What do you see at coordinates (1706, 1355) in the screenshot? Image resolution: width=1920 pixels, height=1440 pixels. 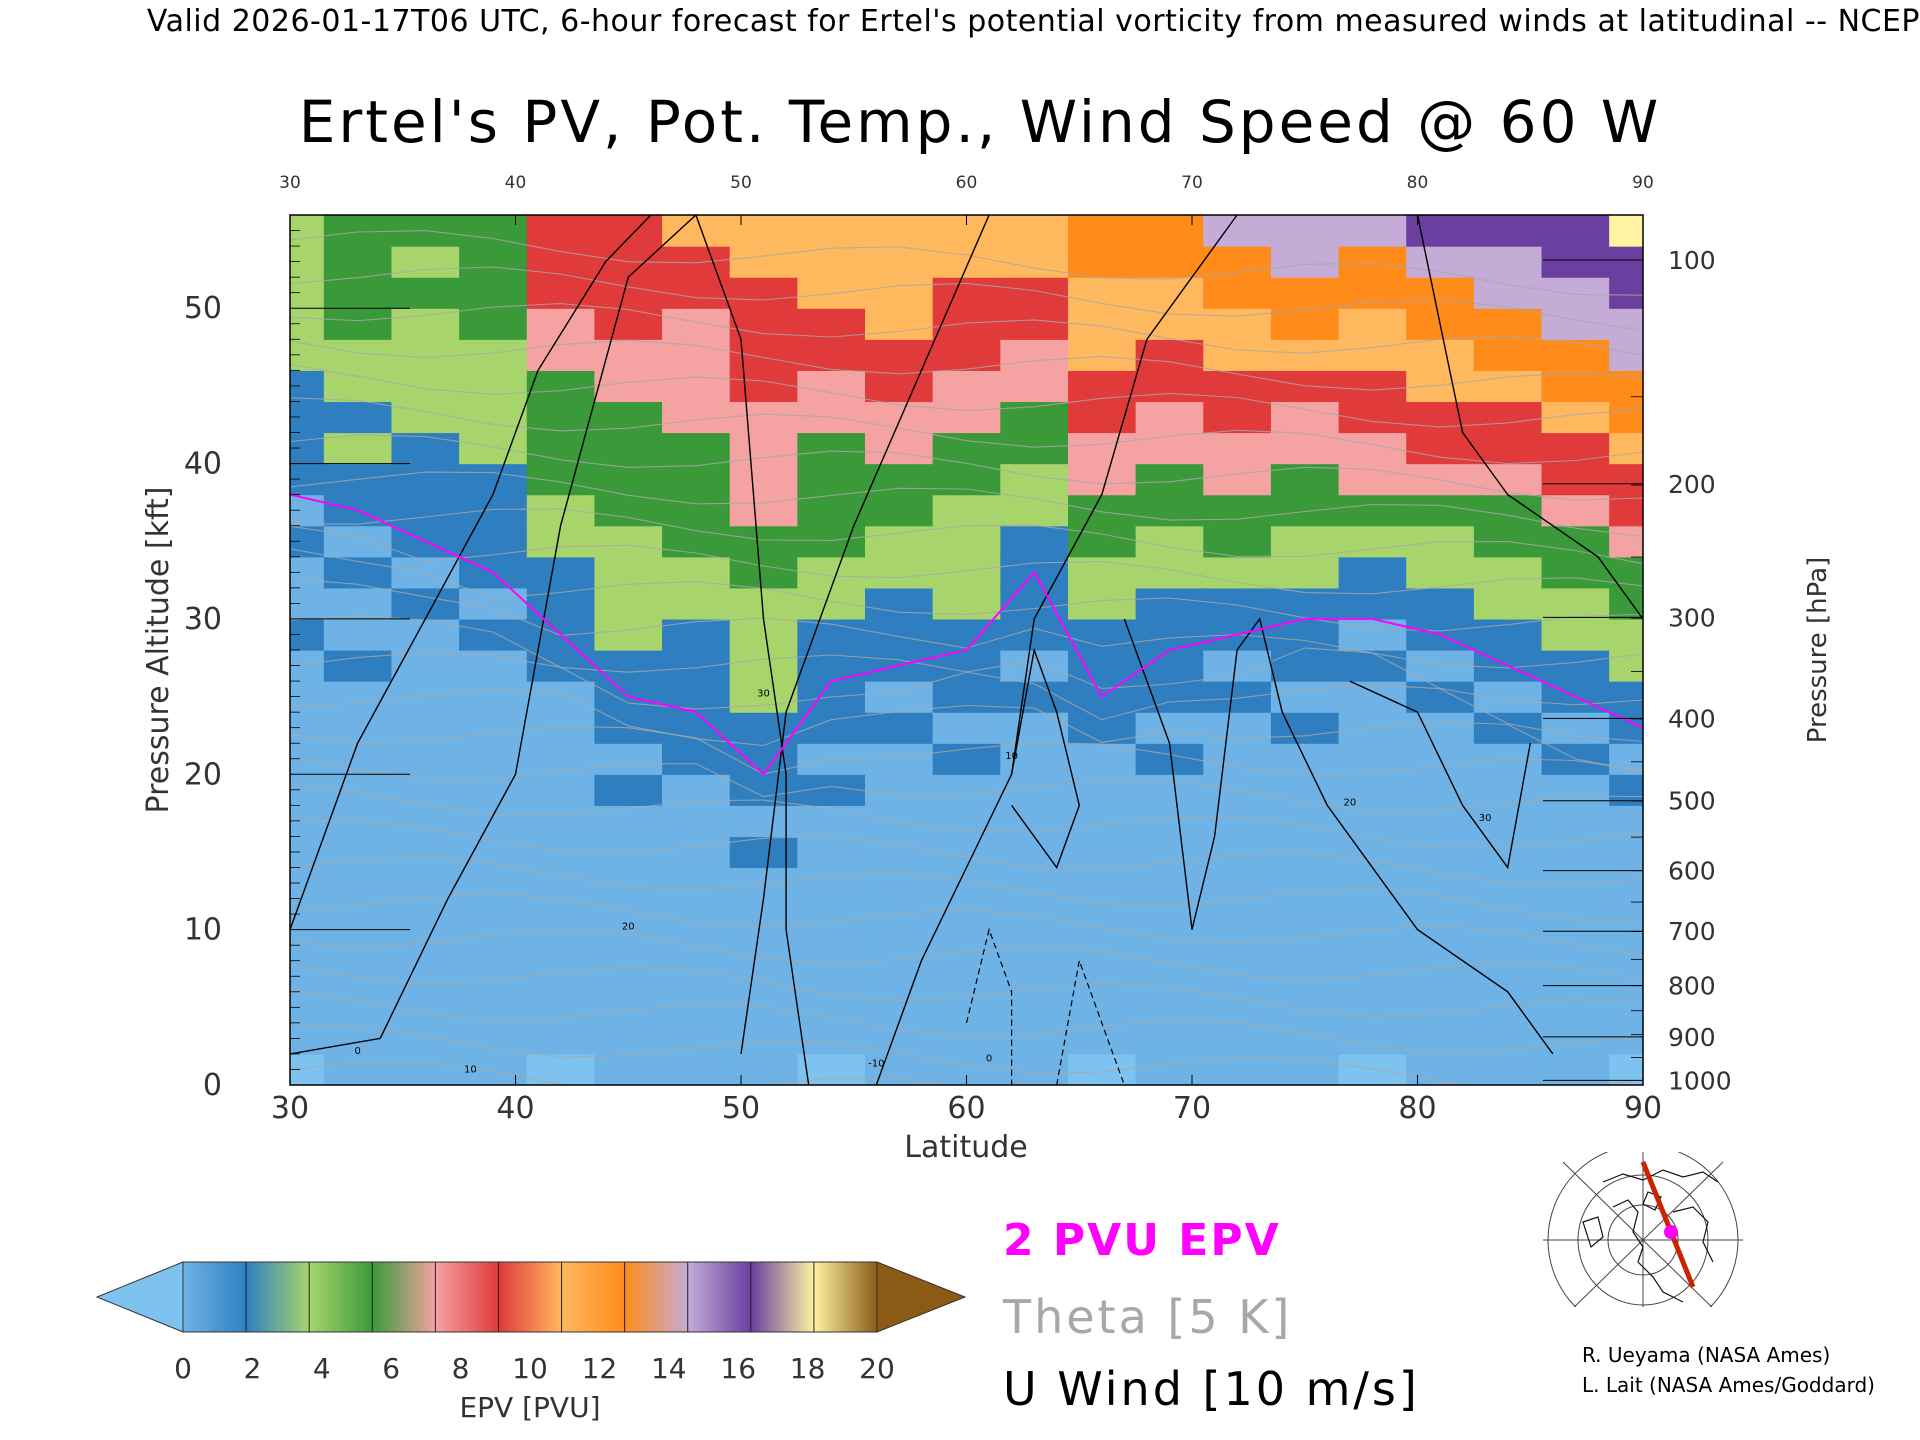 I see `credit-line-1: R. Ueyama (NASA Ames)` at bounding box center [1706, 1355].